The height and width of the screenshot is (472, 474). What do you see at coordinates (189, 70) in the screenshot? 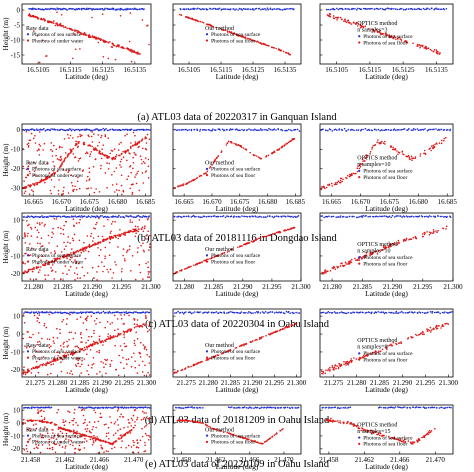
I see `x-tick-label: 16.5105` at bounding box center [189, 70].